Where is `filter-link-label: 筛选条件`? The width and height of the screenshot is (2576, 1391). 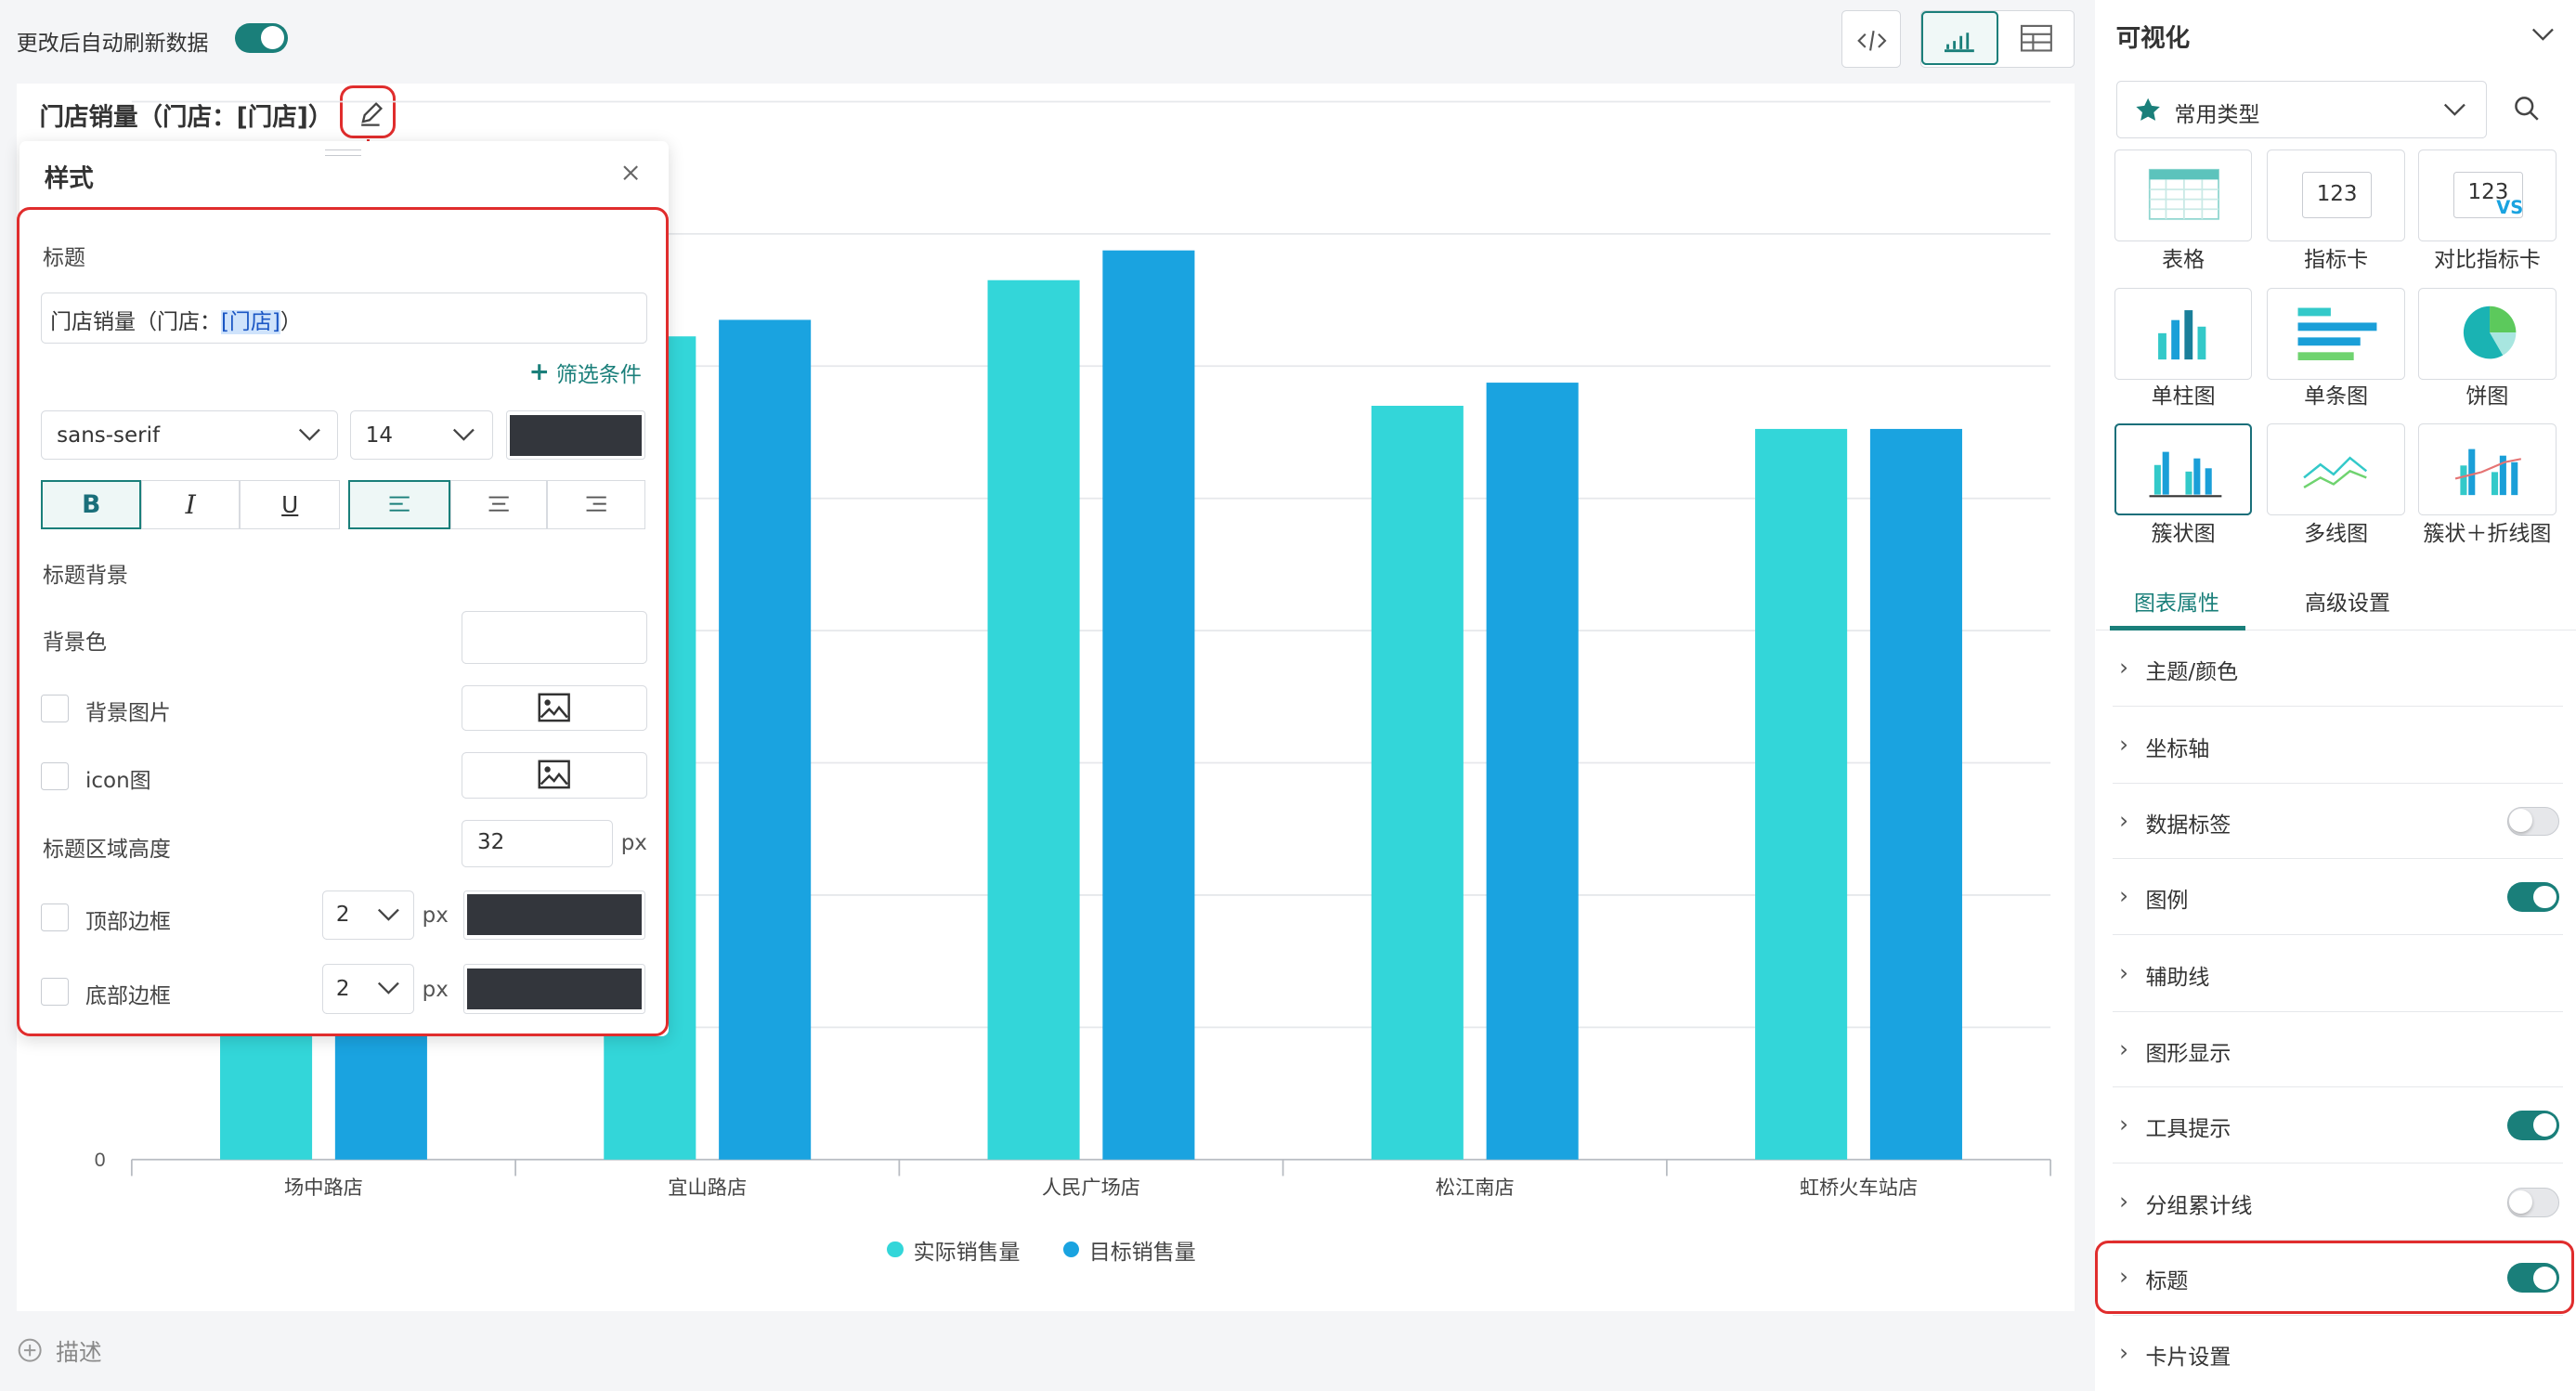
filter-link-label: 筛选条件 is located at coordinates (598, 374).